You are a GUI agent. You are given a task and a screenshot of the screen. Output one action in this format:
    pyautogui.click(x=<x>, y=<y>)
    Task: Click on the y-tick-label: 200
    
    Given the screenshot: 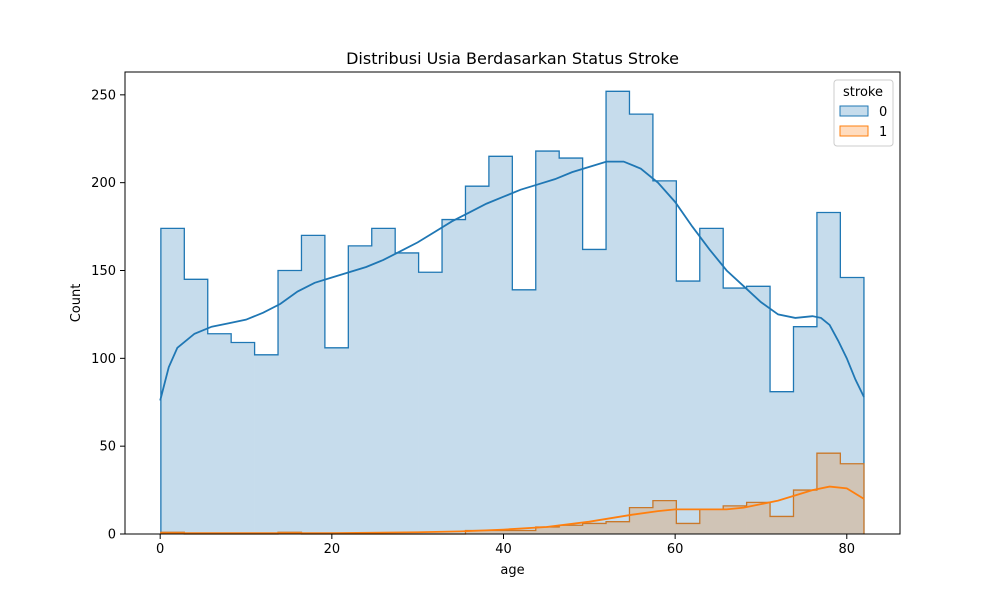 What is the action you would take?
    pyautogui.click(x=103, y=183)
    